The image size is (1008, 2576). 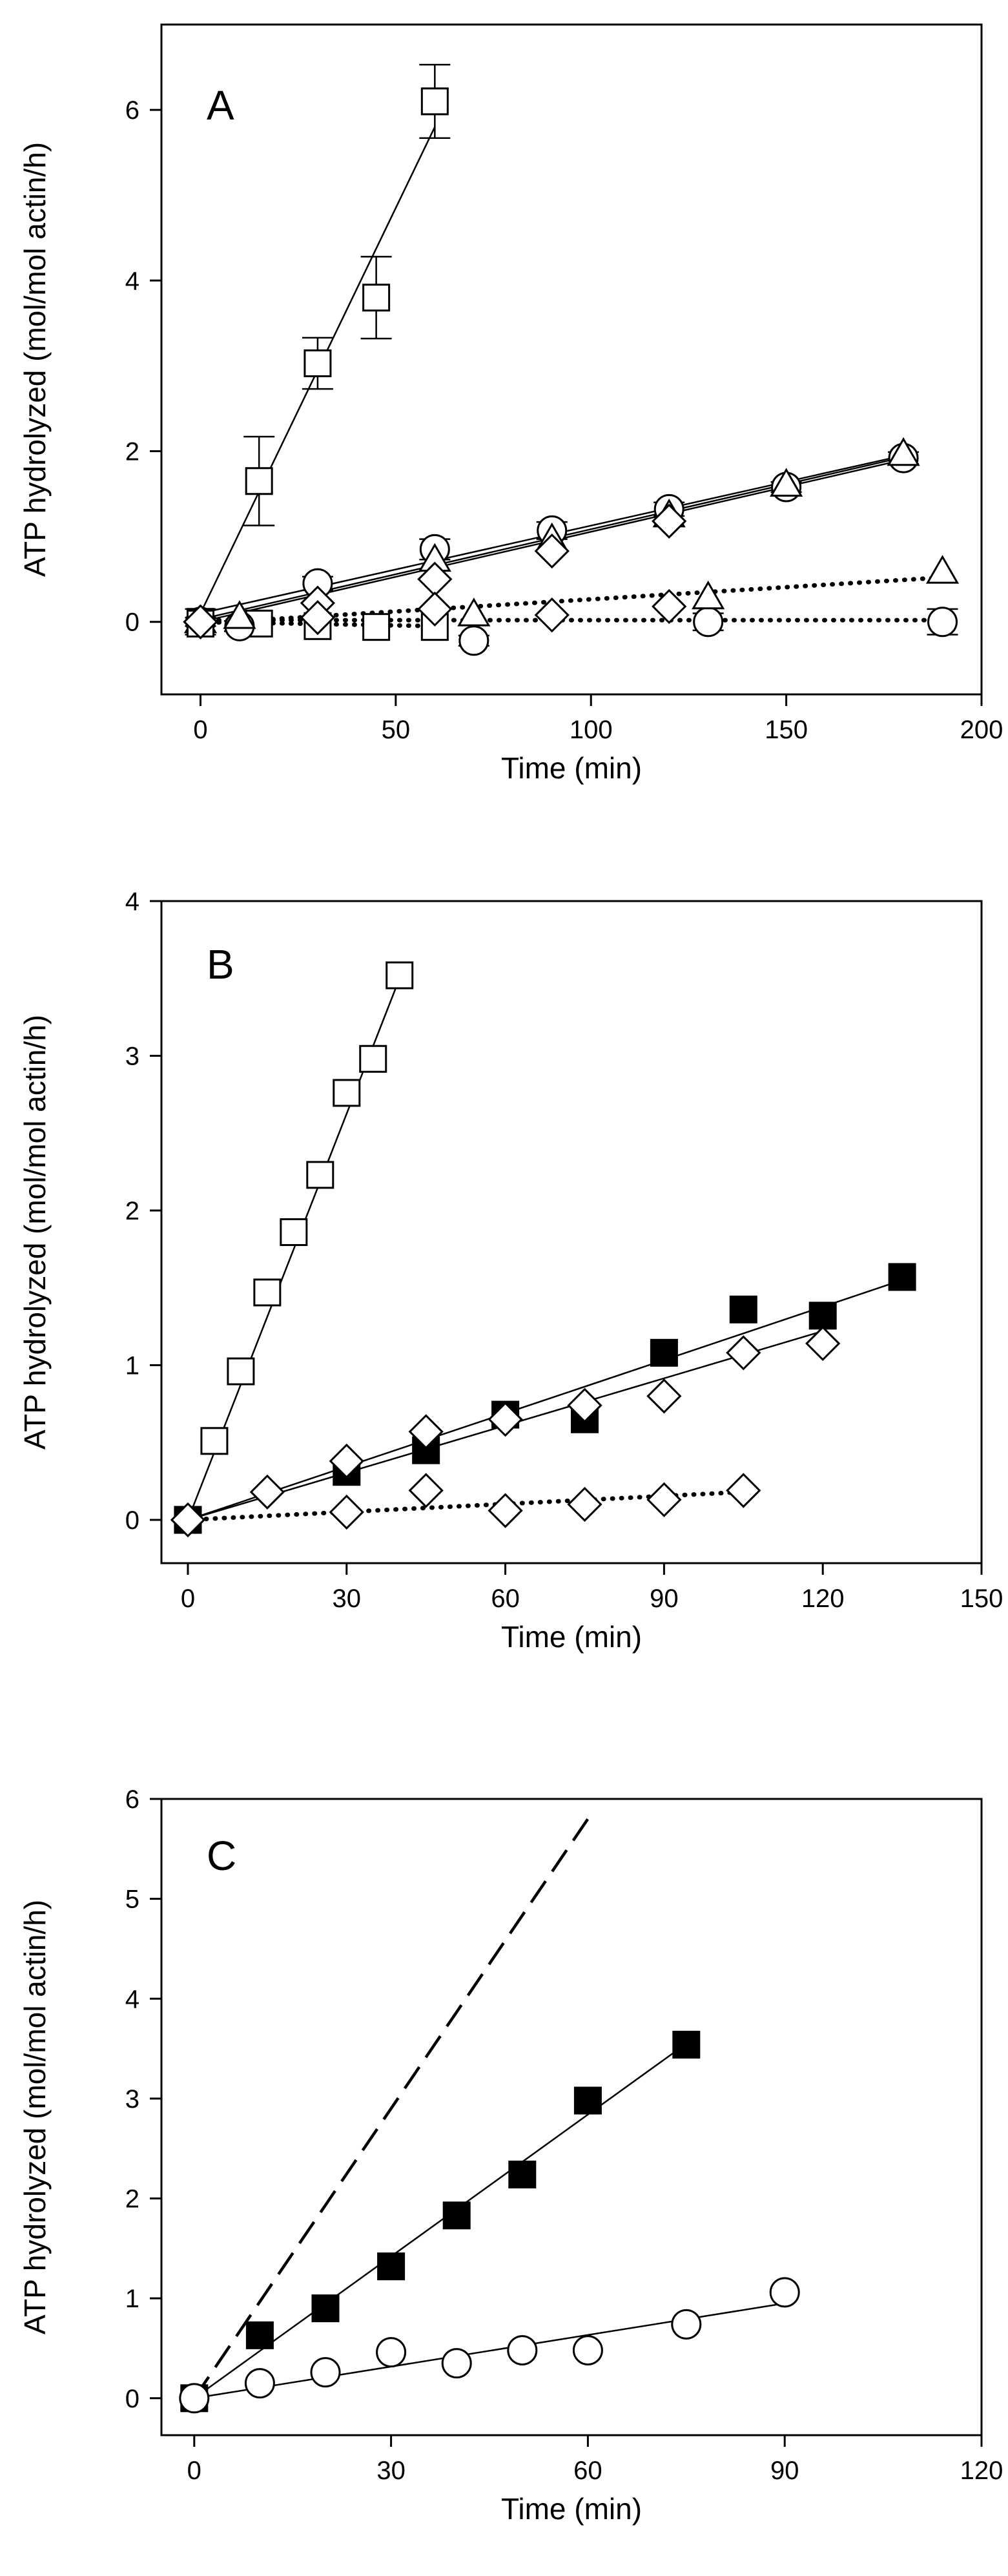 I want to click on panel-a-ytick-label-3: 6, so click(x=132, y=110).